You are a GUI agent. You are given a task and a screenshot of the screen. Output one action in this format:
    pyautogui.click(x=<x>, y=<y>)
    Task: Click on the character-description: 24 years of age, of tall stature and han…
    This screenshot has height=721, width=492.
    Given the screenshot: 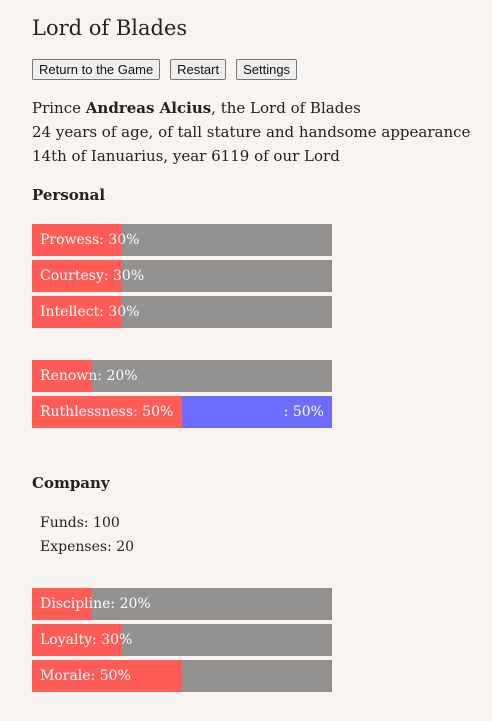 What is the action you would take?
    pyautogui.click(x=251, y=132)
    